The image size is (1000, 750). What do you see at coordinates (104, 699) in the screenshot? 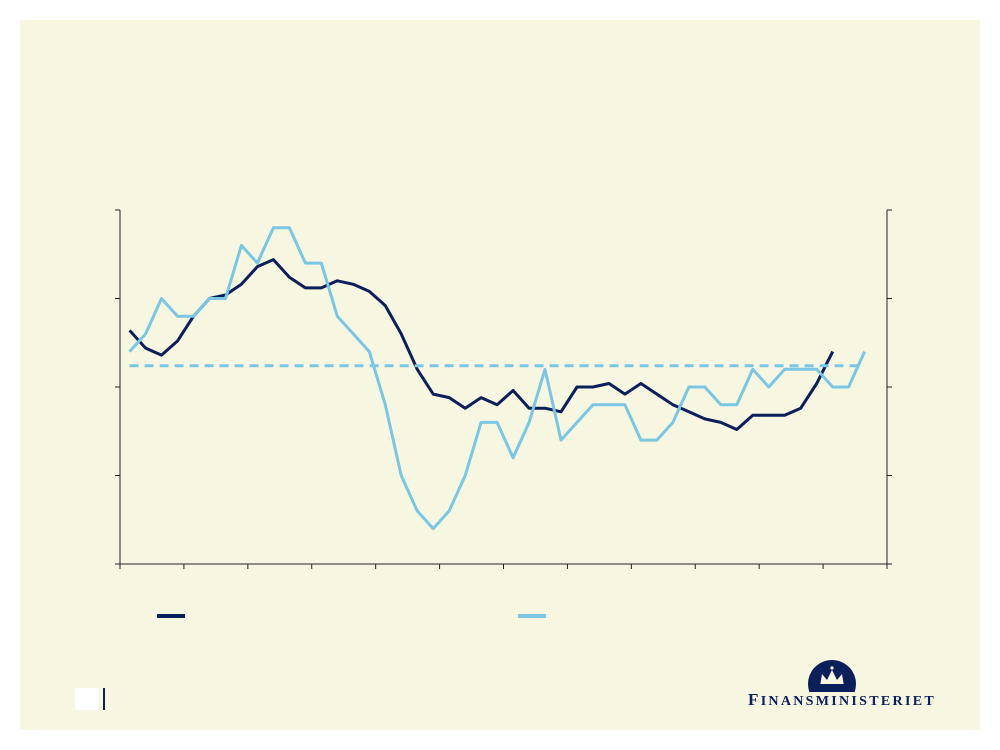
I see `page-number-divider` at bounding box center [104, 699].